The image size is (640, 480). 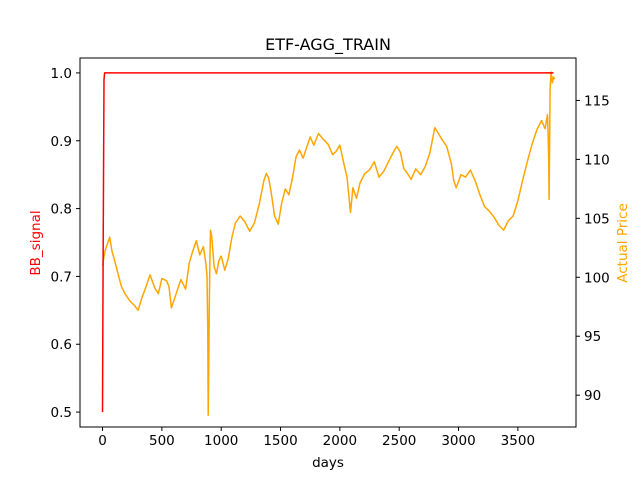 I want to click on chart-title: ETF-AGG_TRAIN, so click(x=328, y=45).